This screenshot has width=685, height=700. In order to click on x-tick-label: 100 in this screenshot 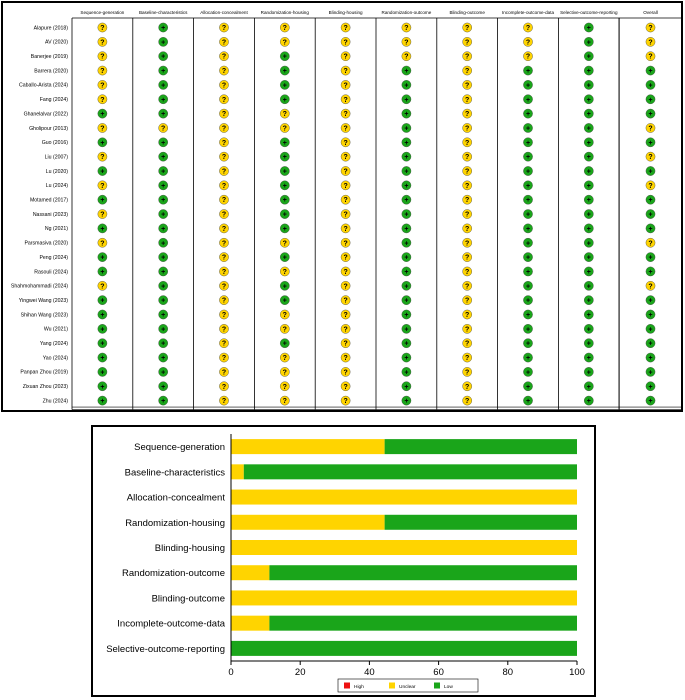, I will do `click(577, 672)`.